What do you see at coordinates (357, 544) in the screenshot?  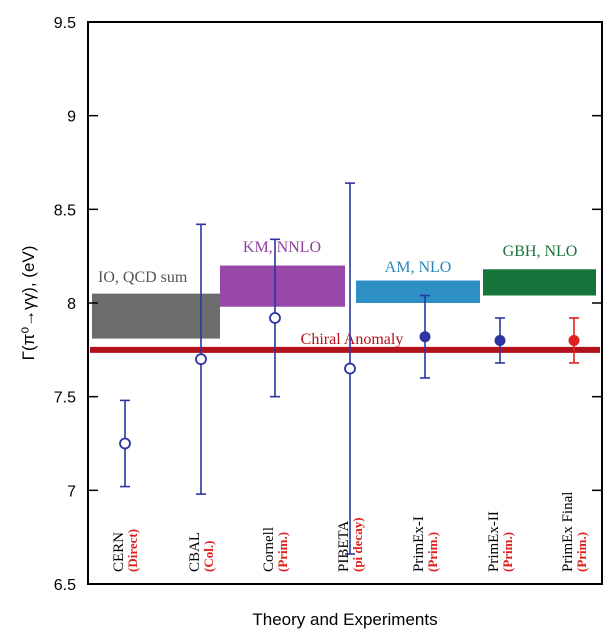 I see `experiment-type: (pi decay)` at bounding box center [357, 544].